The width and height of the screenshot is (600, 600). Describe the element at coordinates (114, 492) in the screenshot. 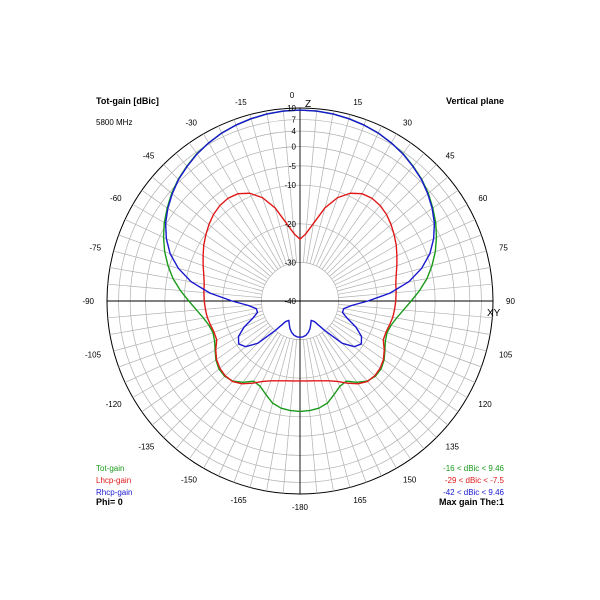

I see `legend-name-rhcp: Rhcp-gain` at that location.